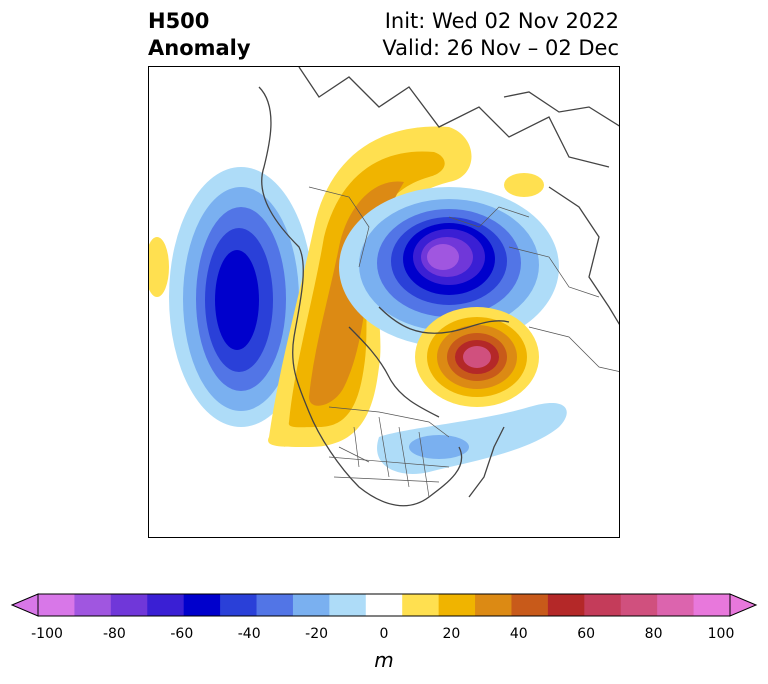 This screenshot has height=684, width=768. I want to click on colorbar-tick-label: -60, so click(182, 634).